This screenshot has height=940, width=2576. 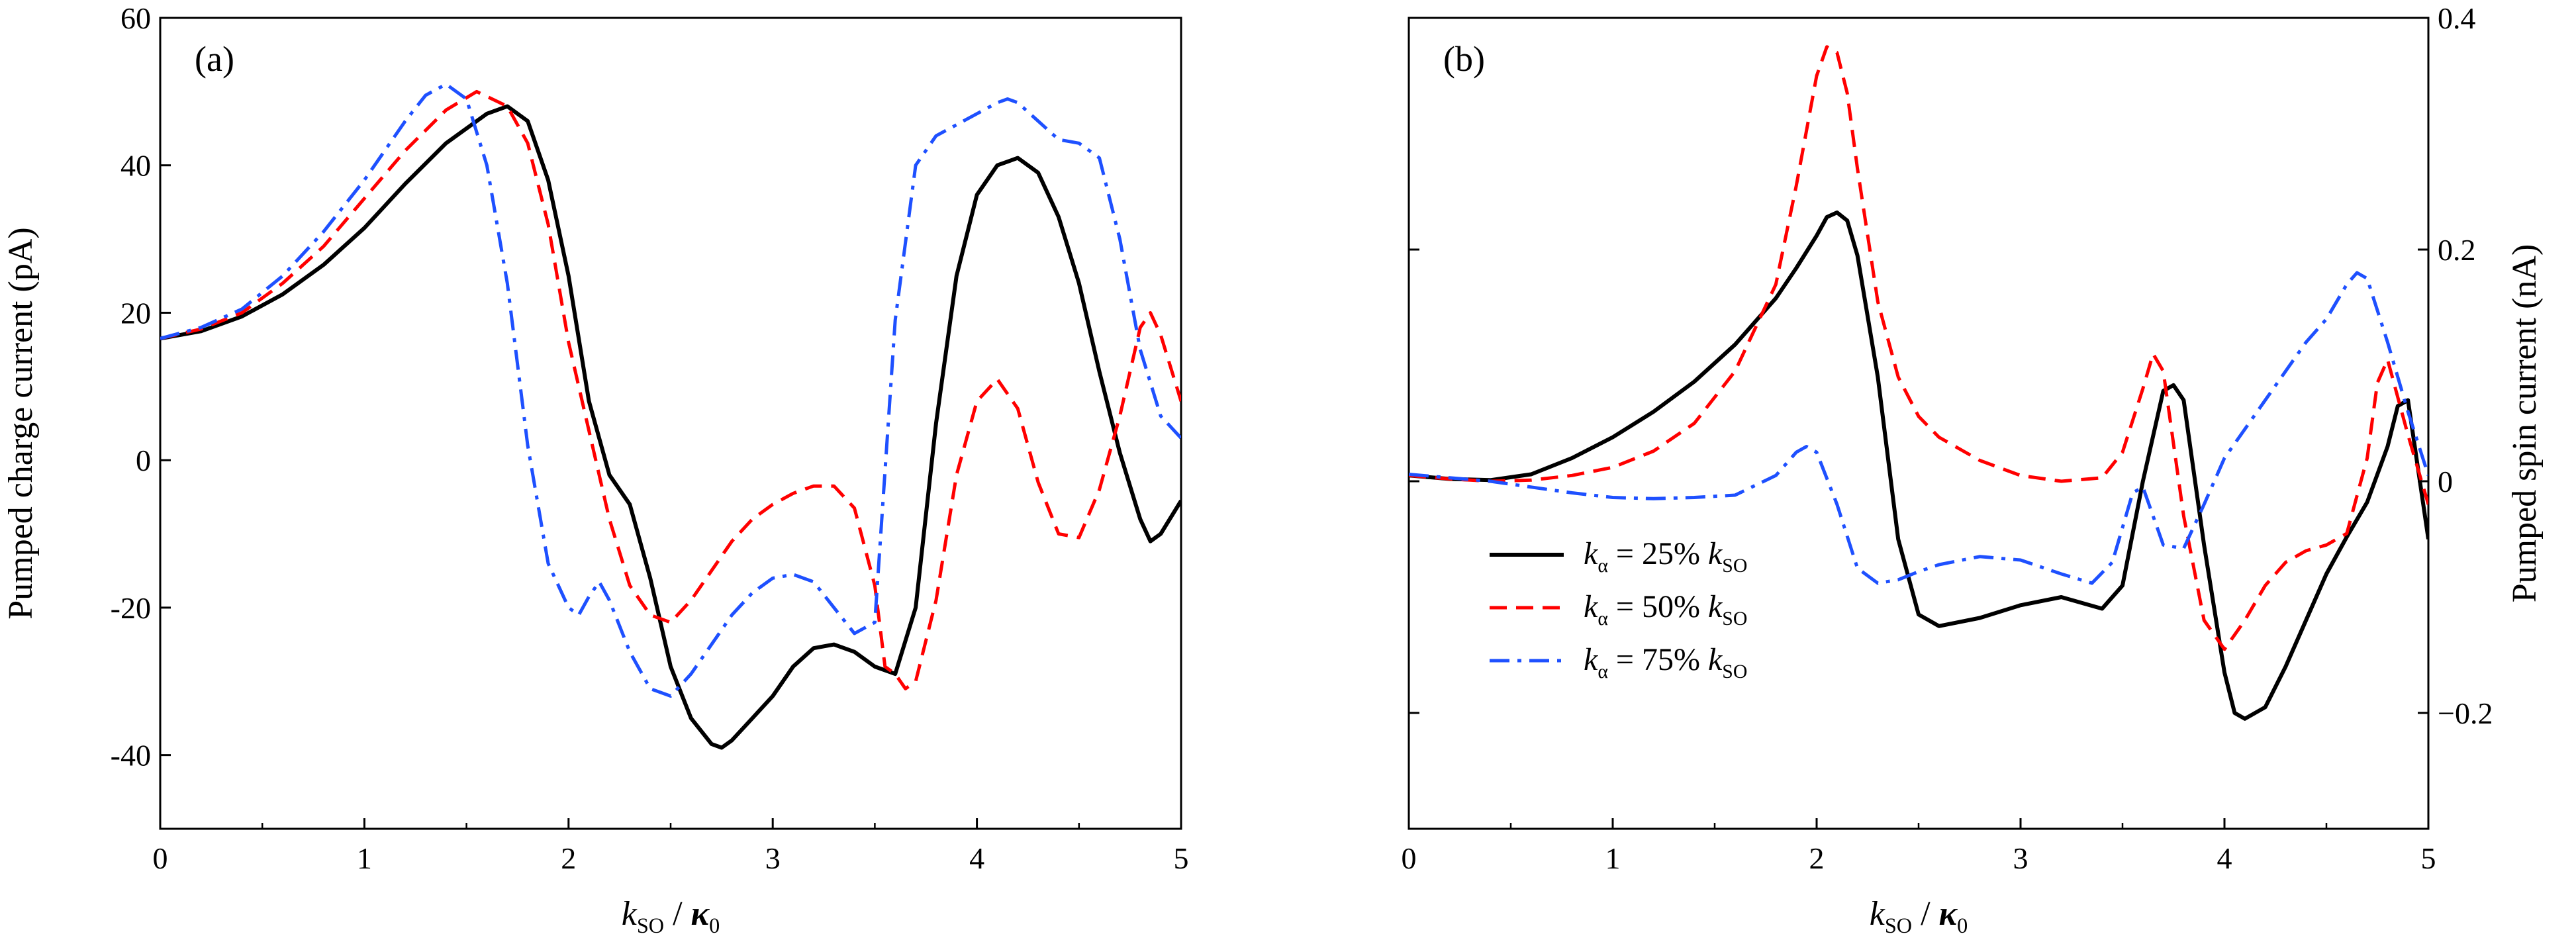 I want to click on y-tick-label: 20, so click(x=135, y=313).